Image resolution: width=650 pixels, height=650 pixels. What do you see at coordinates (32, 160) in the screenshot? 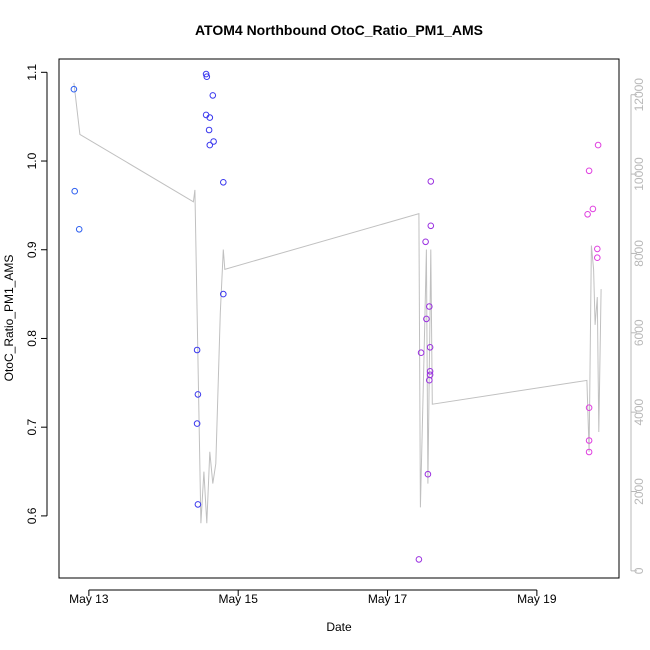
I see `y-tick-label: 1.0` at bounding box center [32, 160].